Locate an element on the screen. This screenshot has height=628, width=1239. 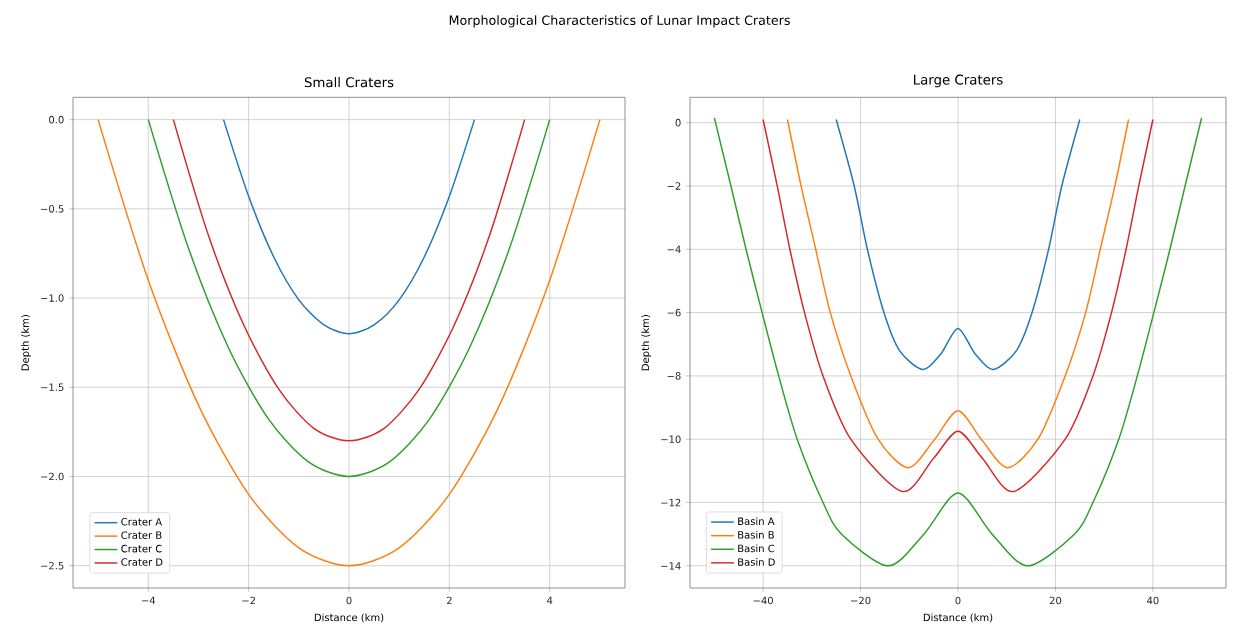
y-tick-label: −0.5 is located at coordinates (52, 209).